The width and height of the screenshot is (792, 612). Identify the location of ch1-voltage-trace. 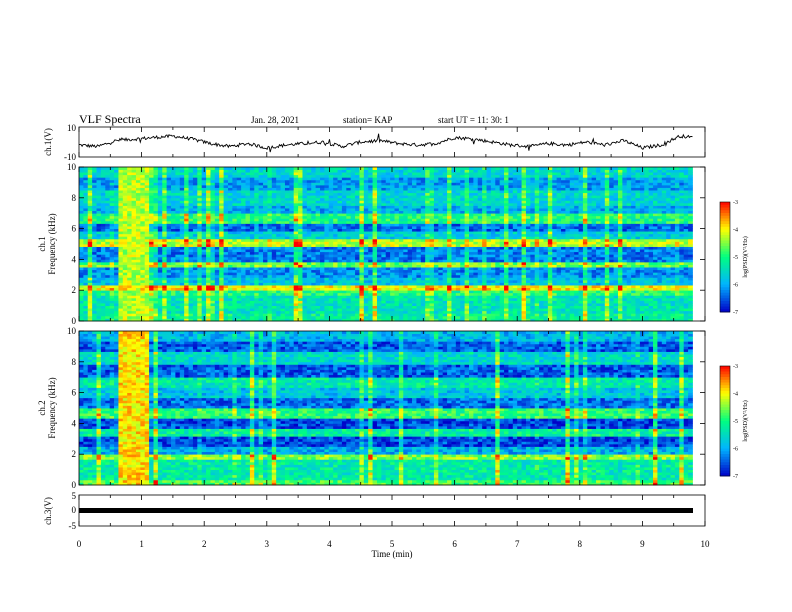
(385, 143).